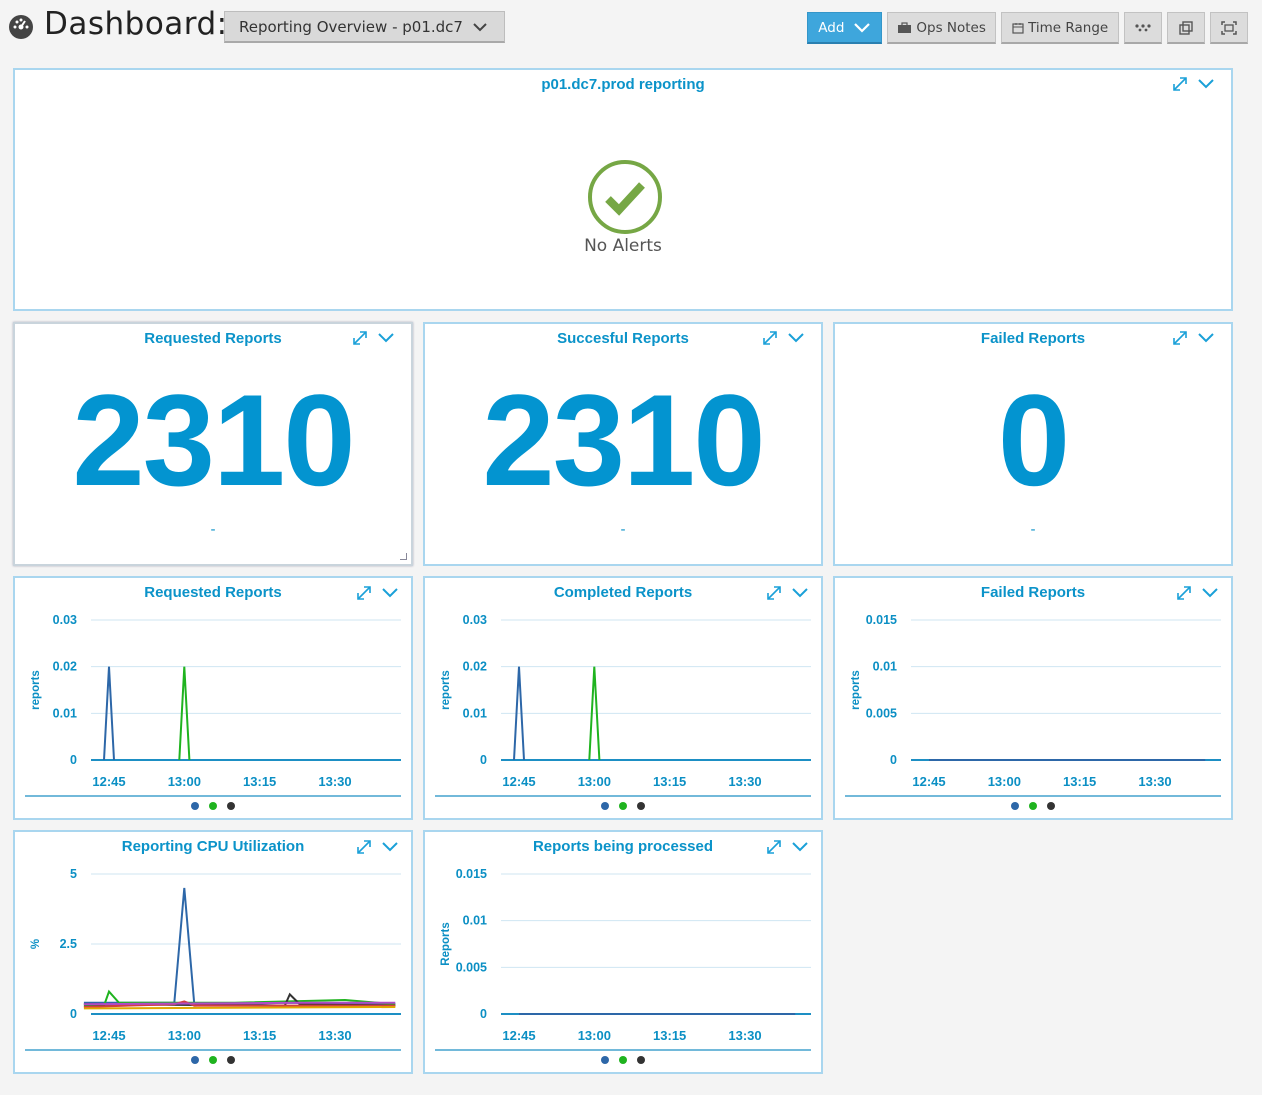 This screenshot has height=1095, width=1262. I want to click on add-button-label: Add, so click(831, 28).